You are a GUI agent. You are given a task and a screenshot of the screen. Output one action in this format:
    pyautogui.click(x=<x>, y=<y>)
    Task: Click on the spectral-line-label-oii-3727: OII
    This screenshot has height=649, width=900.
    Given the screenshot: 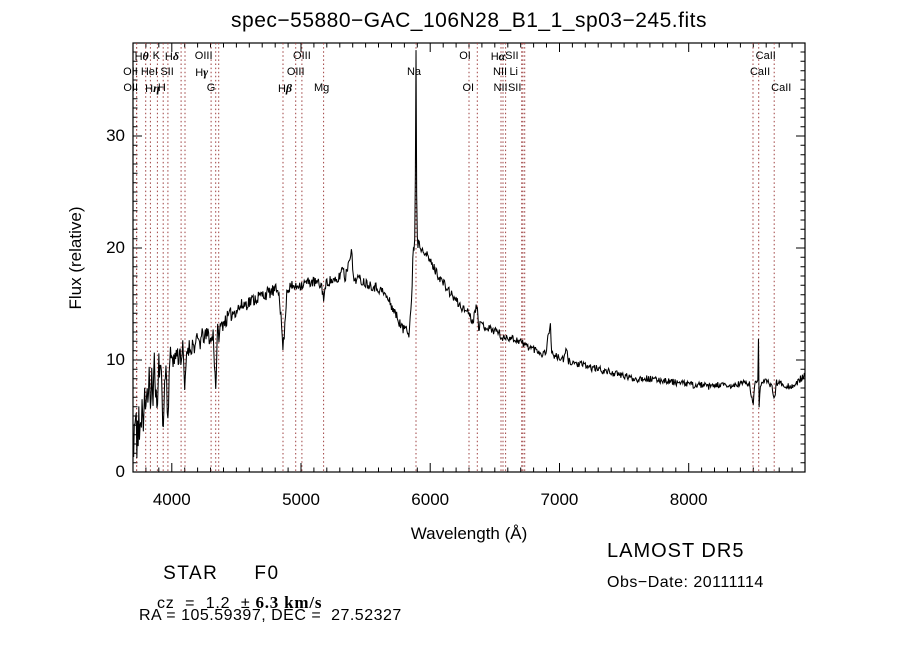 What is the action you would take?
    pyautogui.click(x=130, y=72)
    